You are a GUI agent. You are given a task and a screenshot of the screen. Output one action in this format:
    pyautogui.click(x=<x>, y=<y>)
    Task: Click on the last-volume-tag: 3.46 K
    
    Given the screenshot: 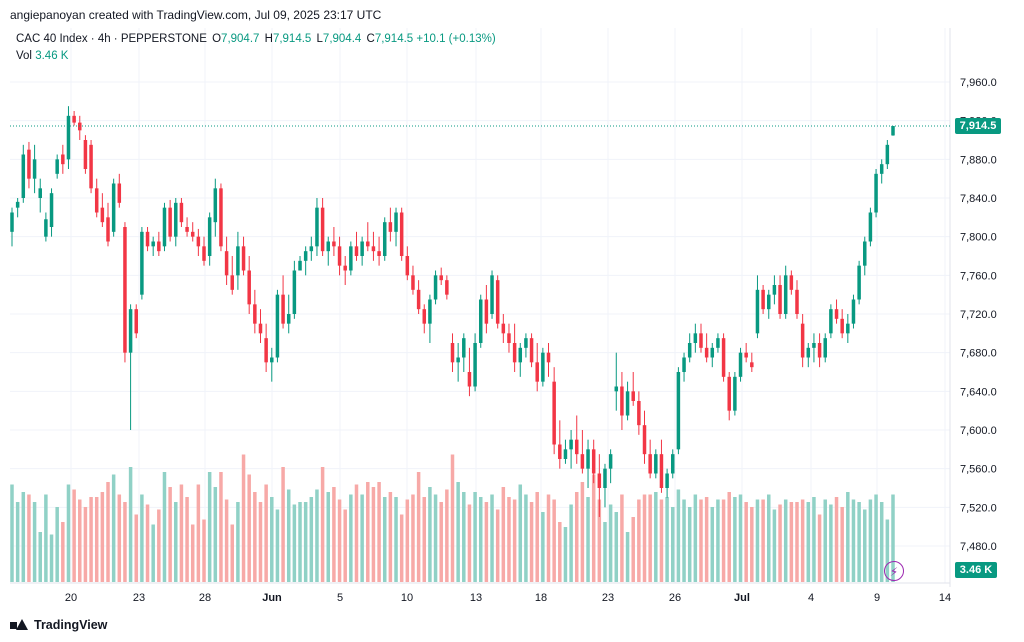 What is the action you would take?
    pyautogui.click(x=976, y=570)
    